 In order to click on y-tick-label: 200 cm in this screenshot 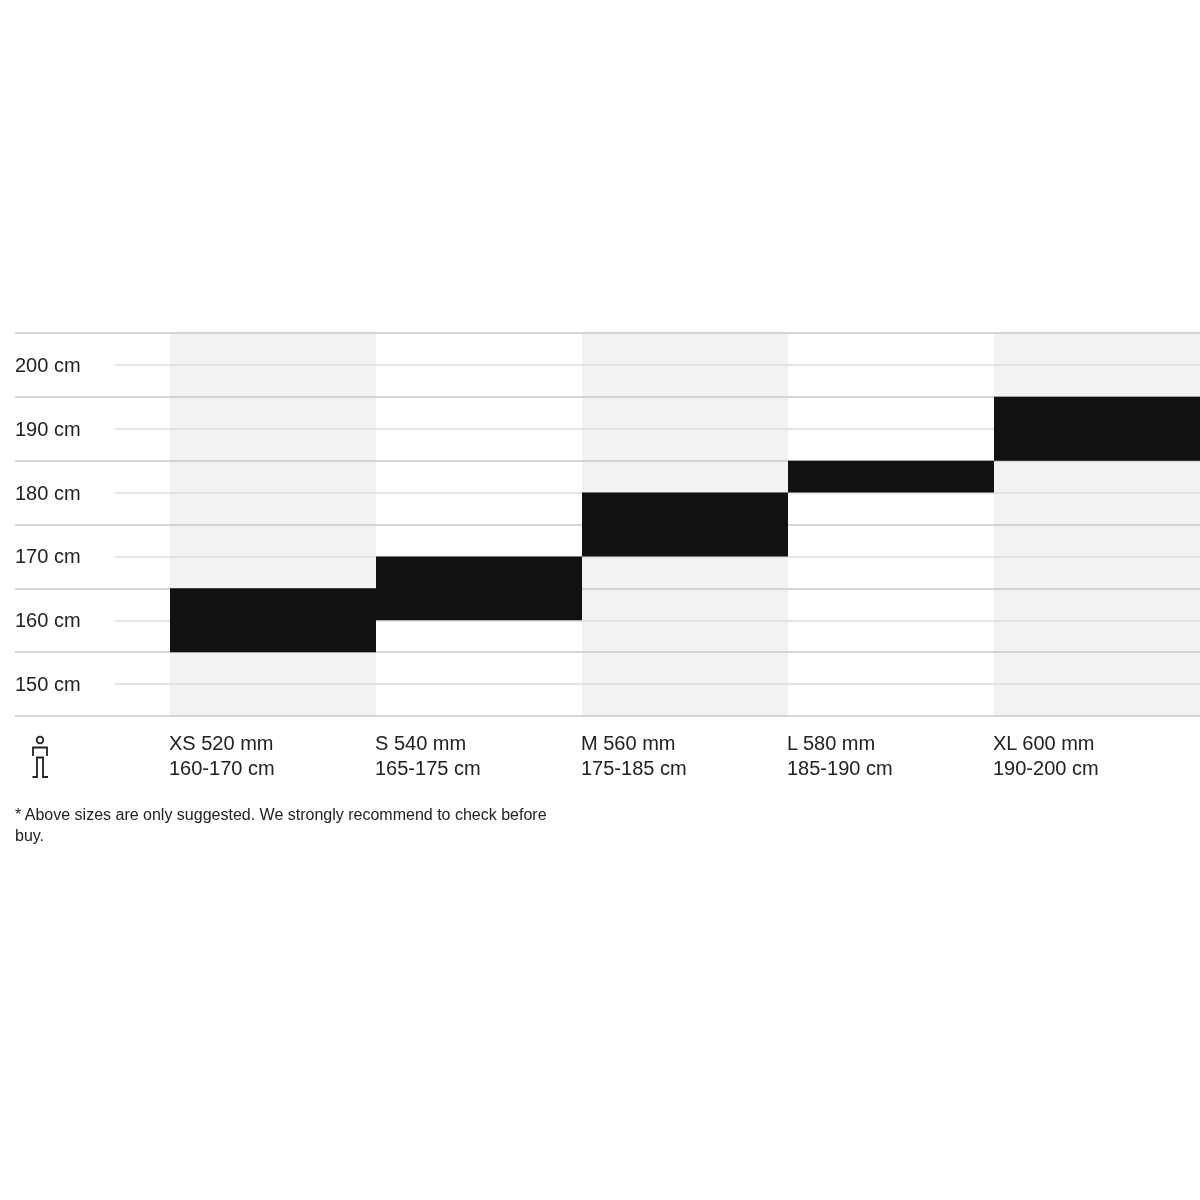, I will do `click(48, 364)`.